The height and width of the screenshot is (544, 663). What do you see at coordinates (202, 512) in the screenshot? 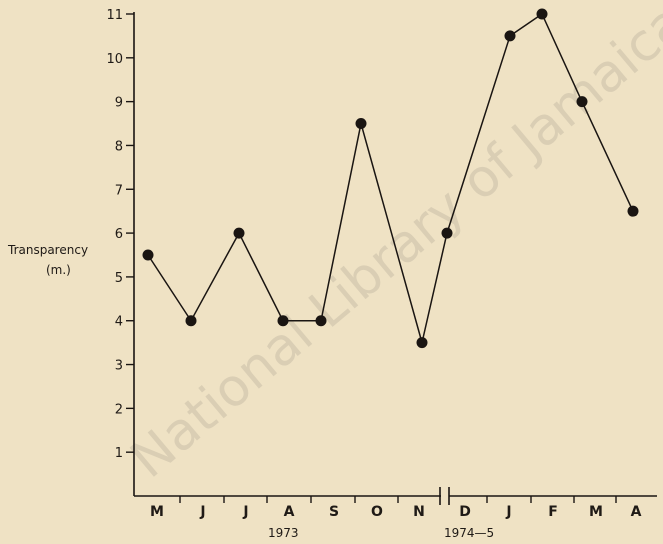
I see `x-tick-label-1: J` at bounding box center [202, 512].